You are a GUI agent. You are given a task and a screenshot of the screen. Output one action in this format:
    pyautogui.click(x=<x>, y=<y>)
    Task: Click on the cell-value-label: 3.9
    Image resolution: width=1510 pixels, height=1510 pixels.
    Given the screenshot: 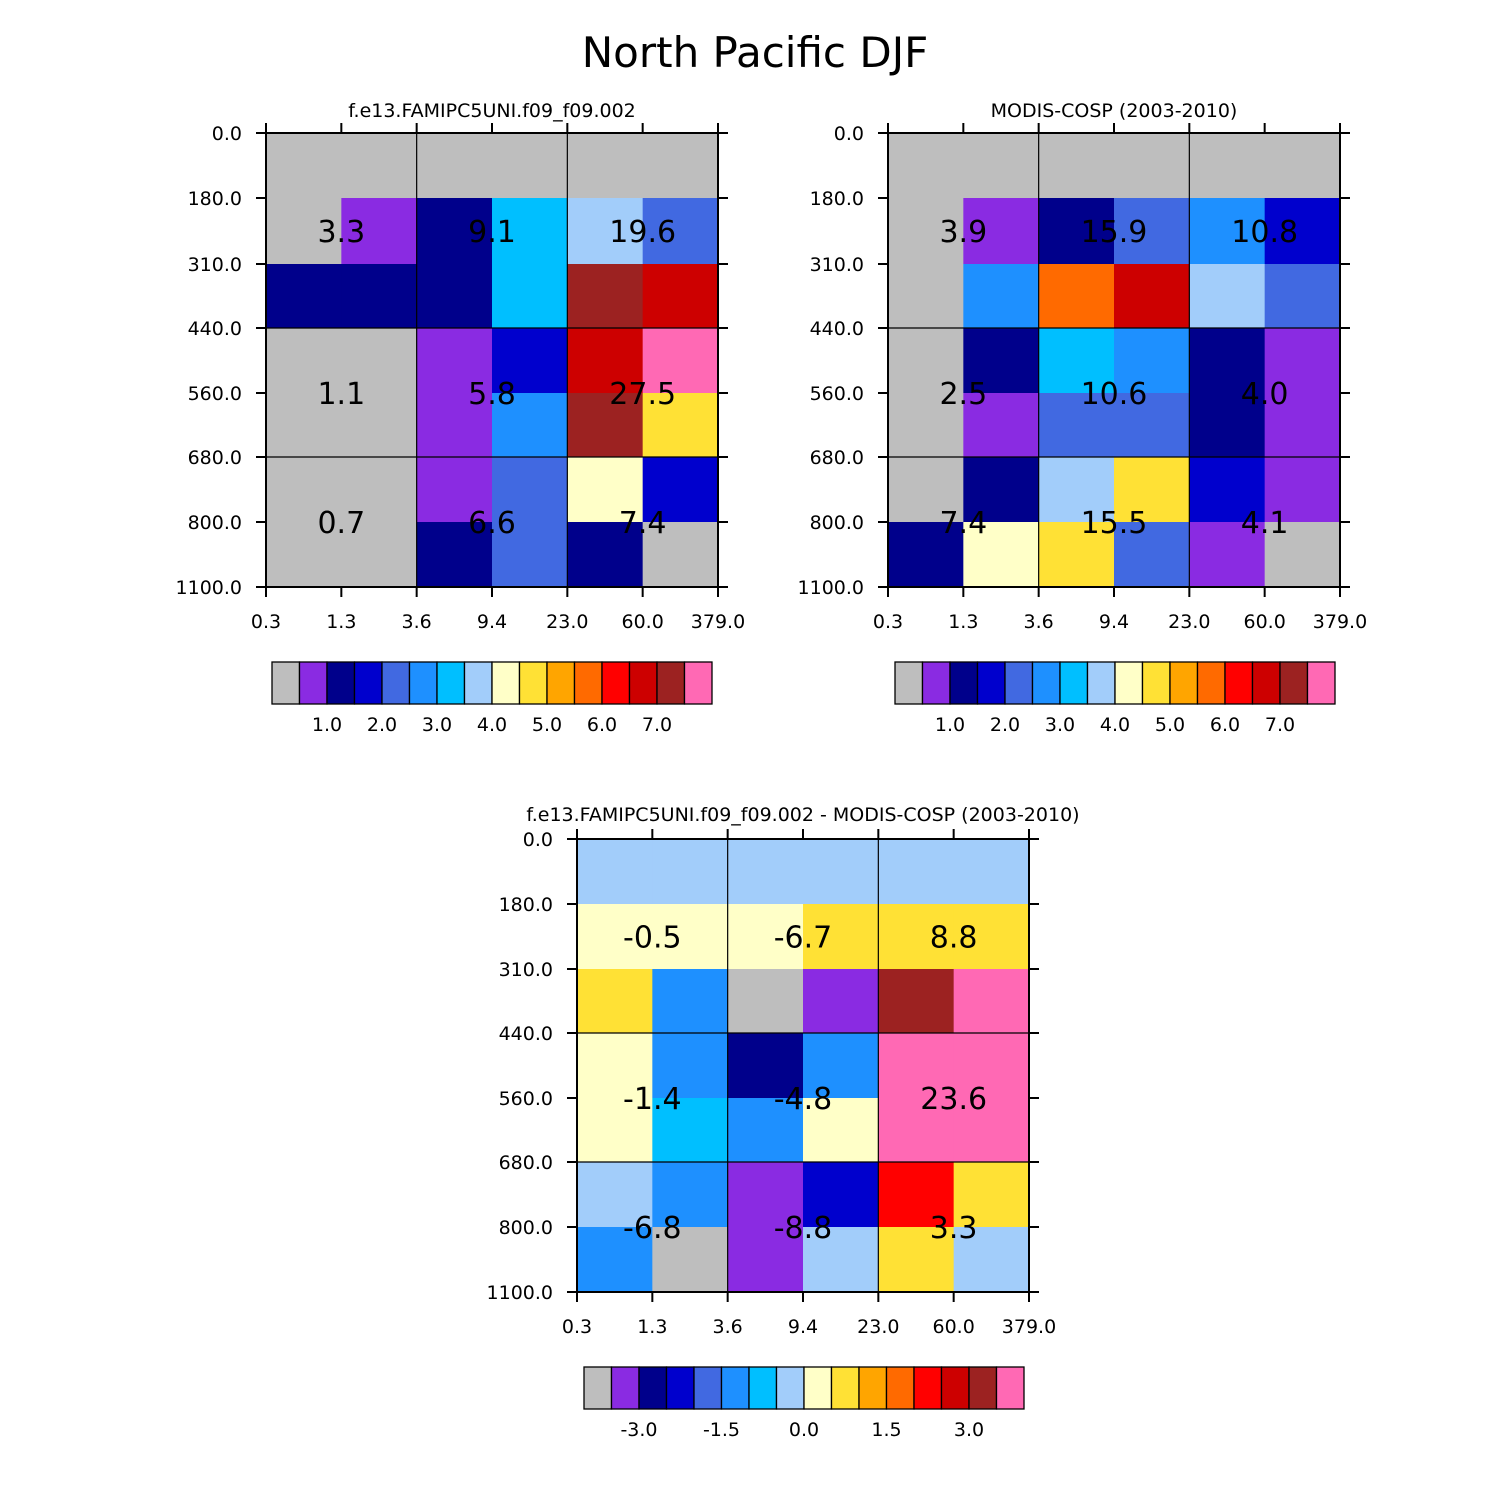 What is the action you would take?
    pyautogui.click(x=963, y=232)
    